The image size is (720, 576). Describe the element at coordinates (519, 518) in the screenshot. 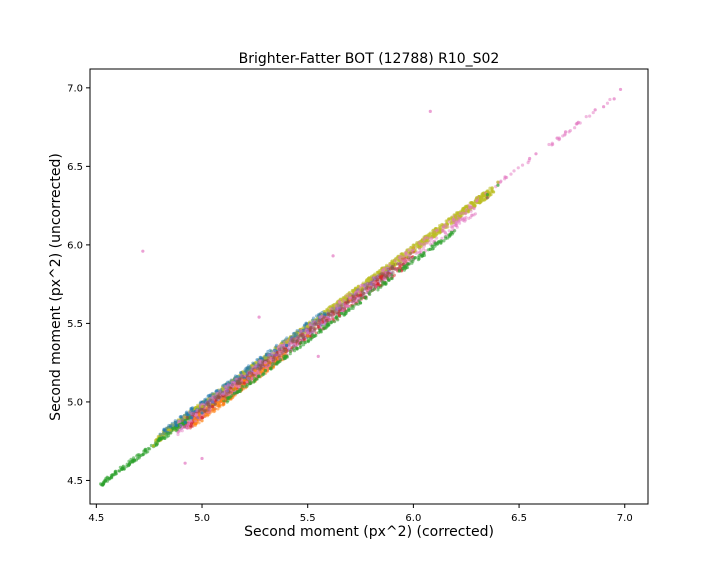

I see `x-tick-label: 6.5` at that location.